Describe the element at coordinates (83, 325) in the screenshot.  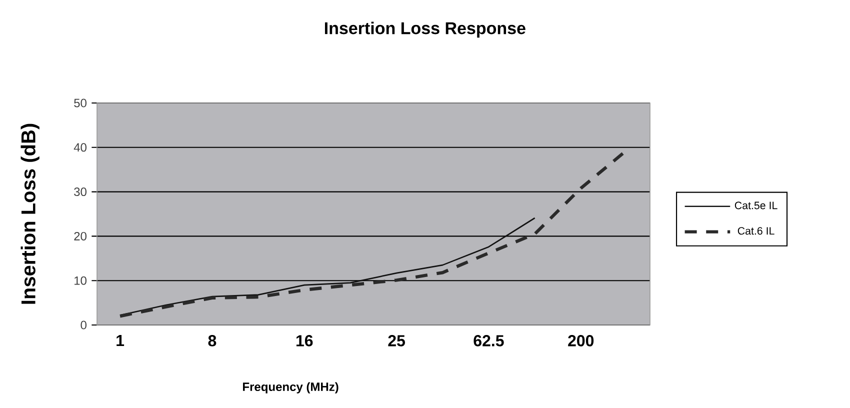
I see `y-tick-label: 0` at that location.